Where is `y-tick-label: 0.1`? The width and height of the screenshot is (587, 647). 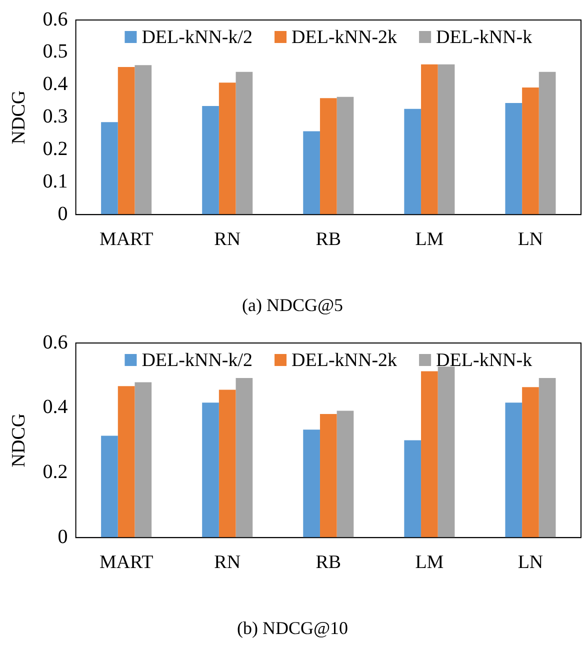
y-tick-label: 0.1 is located at coordinates (55, 181).